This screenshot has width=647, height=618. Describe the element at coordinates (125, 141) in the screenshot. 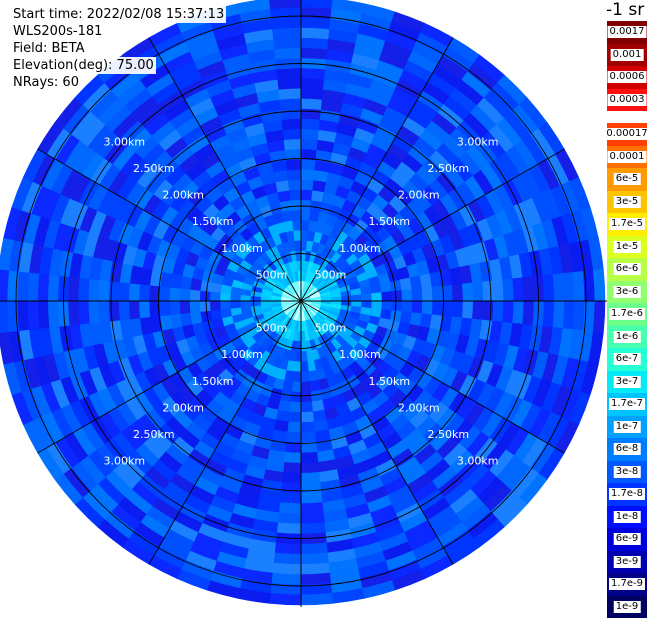

I see `range-label: 3.00km` at that location.